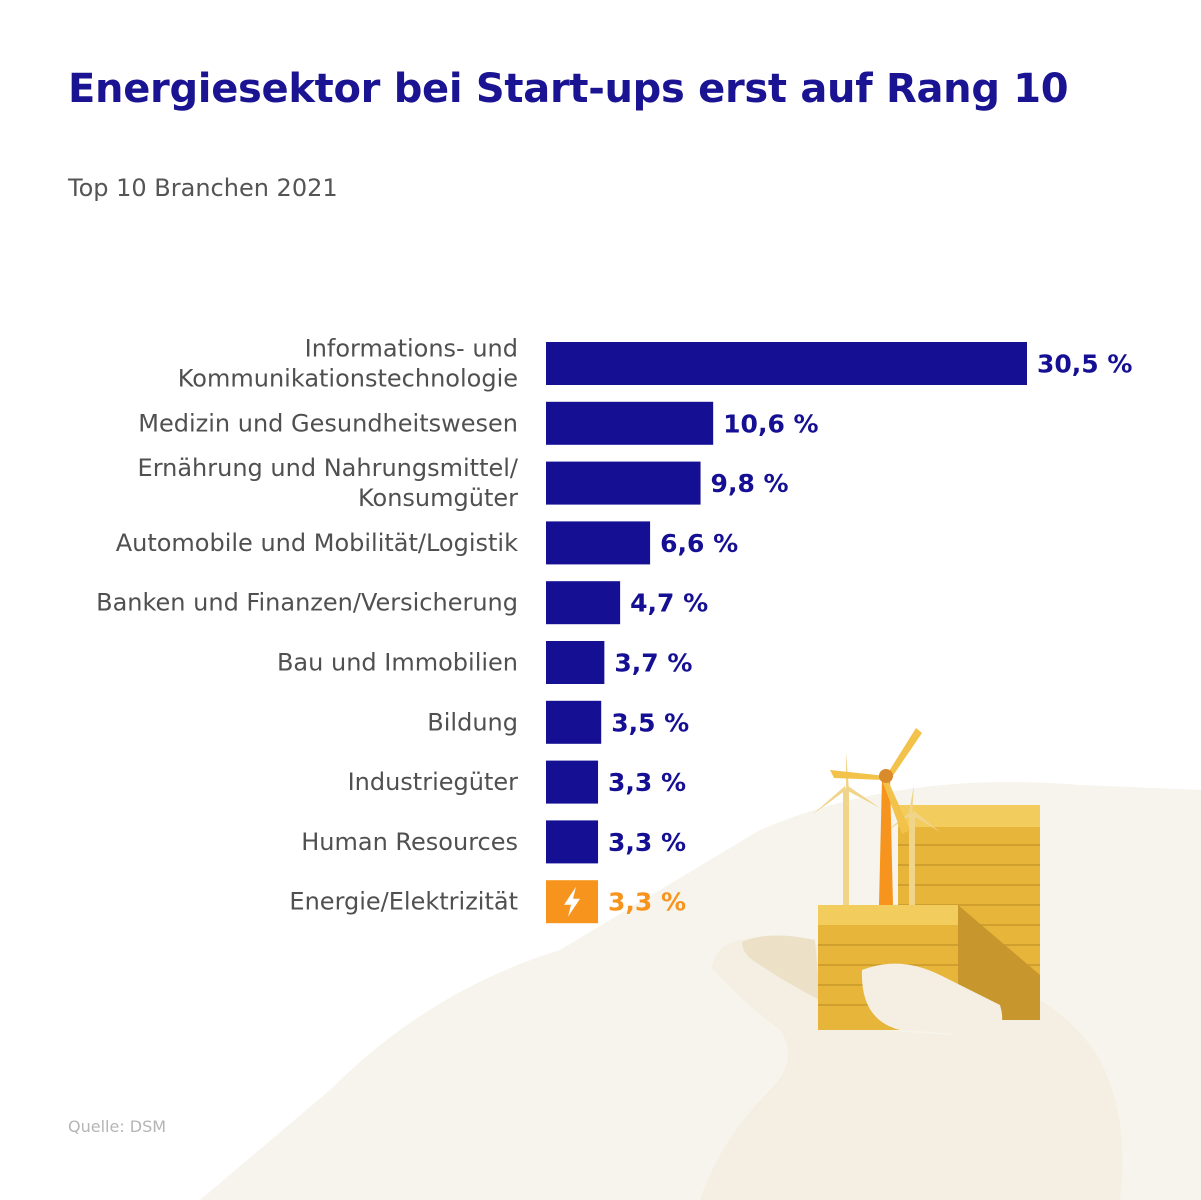 This screenshot has width=1201, height=1200. Describe the element at coordinates (647, 902) in the screenshot. I see `value-label-10: 3,3 %` at that location.